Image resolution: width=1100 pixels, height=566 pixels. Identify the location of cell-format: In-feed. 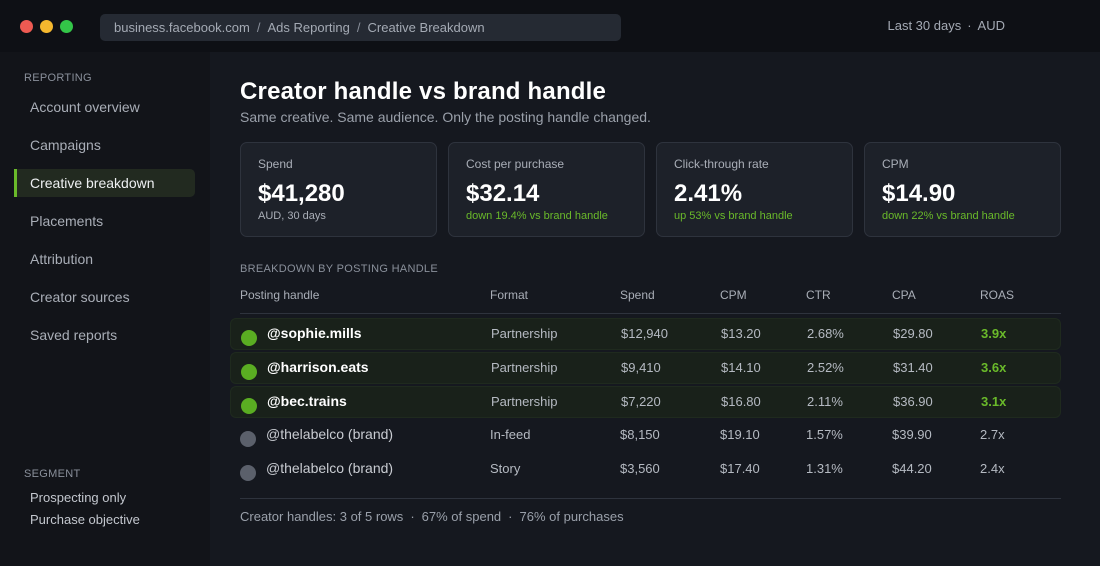
(510, 434).